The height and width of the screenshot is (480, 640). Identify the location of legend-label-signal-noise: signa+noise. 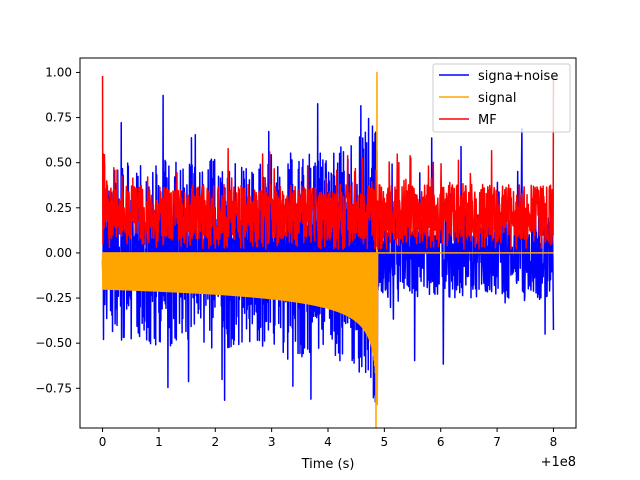
(518, 76).